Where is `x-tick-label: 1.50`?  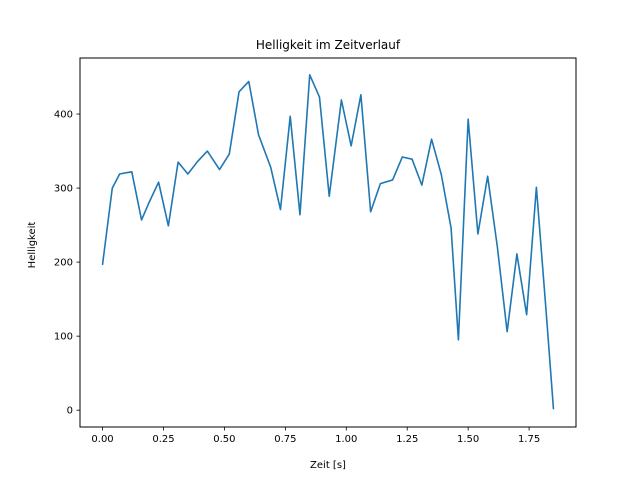 x-tick-label: 1.50 is located at coordinates (468, 439).